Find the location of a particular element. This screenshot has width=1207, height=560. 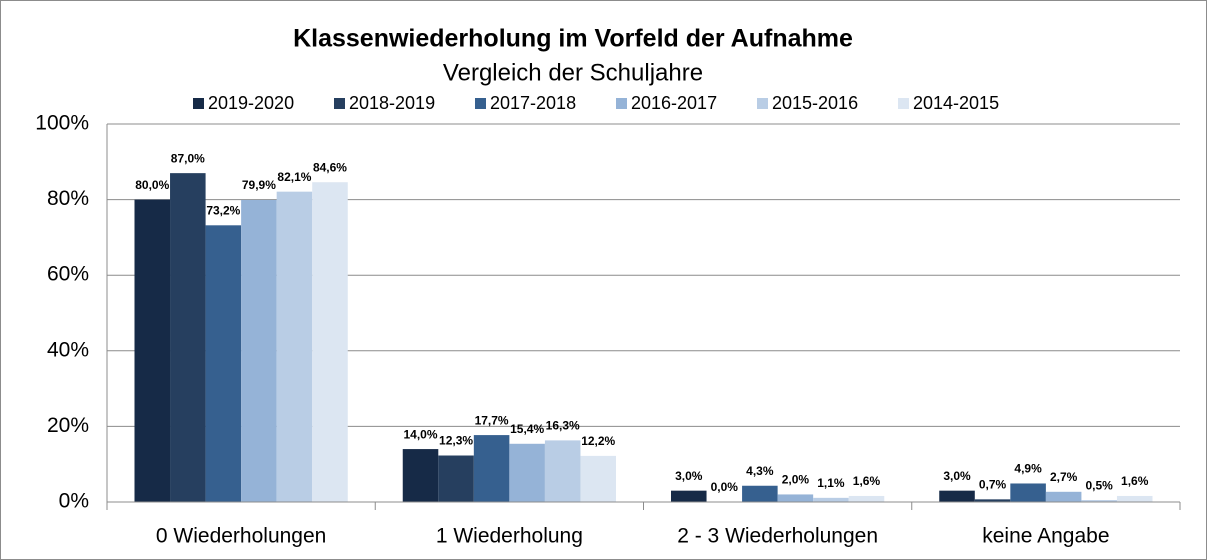

value-label: 14,0% is located at coordinates (421, 434).